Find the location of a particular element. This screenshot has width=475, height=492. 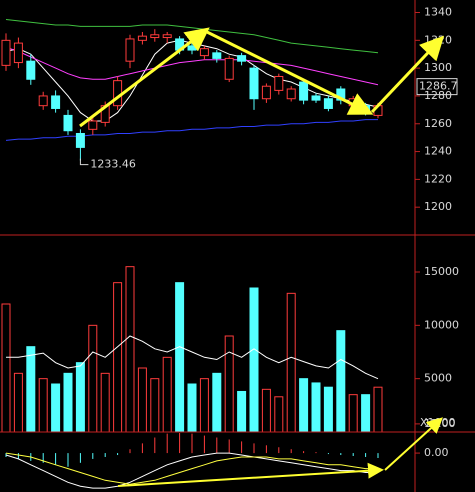

y-tick-label: 1300 is located at coordinates (438, 67).